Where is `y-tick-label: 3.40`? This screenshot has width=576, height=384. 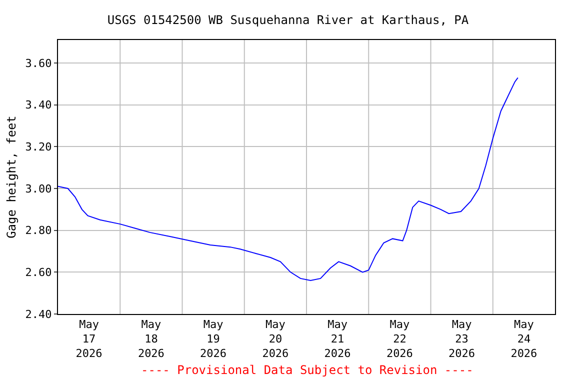 y-tick-label: 3.40 is located at coordinates (38, 105).